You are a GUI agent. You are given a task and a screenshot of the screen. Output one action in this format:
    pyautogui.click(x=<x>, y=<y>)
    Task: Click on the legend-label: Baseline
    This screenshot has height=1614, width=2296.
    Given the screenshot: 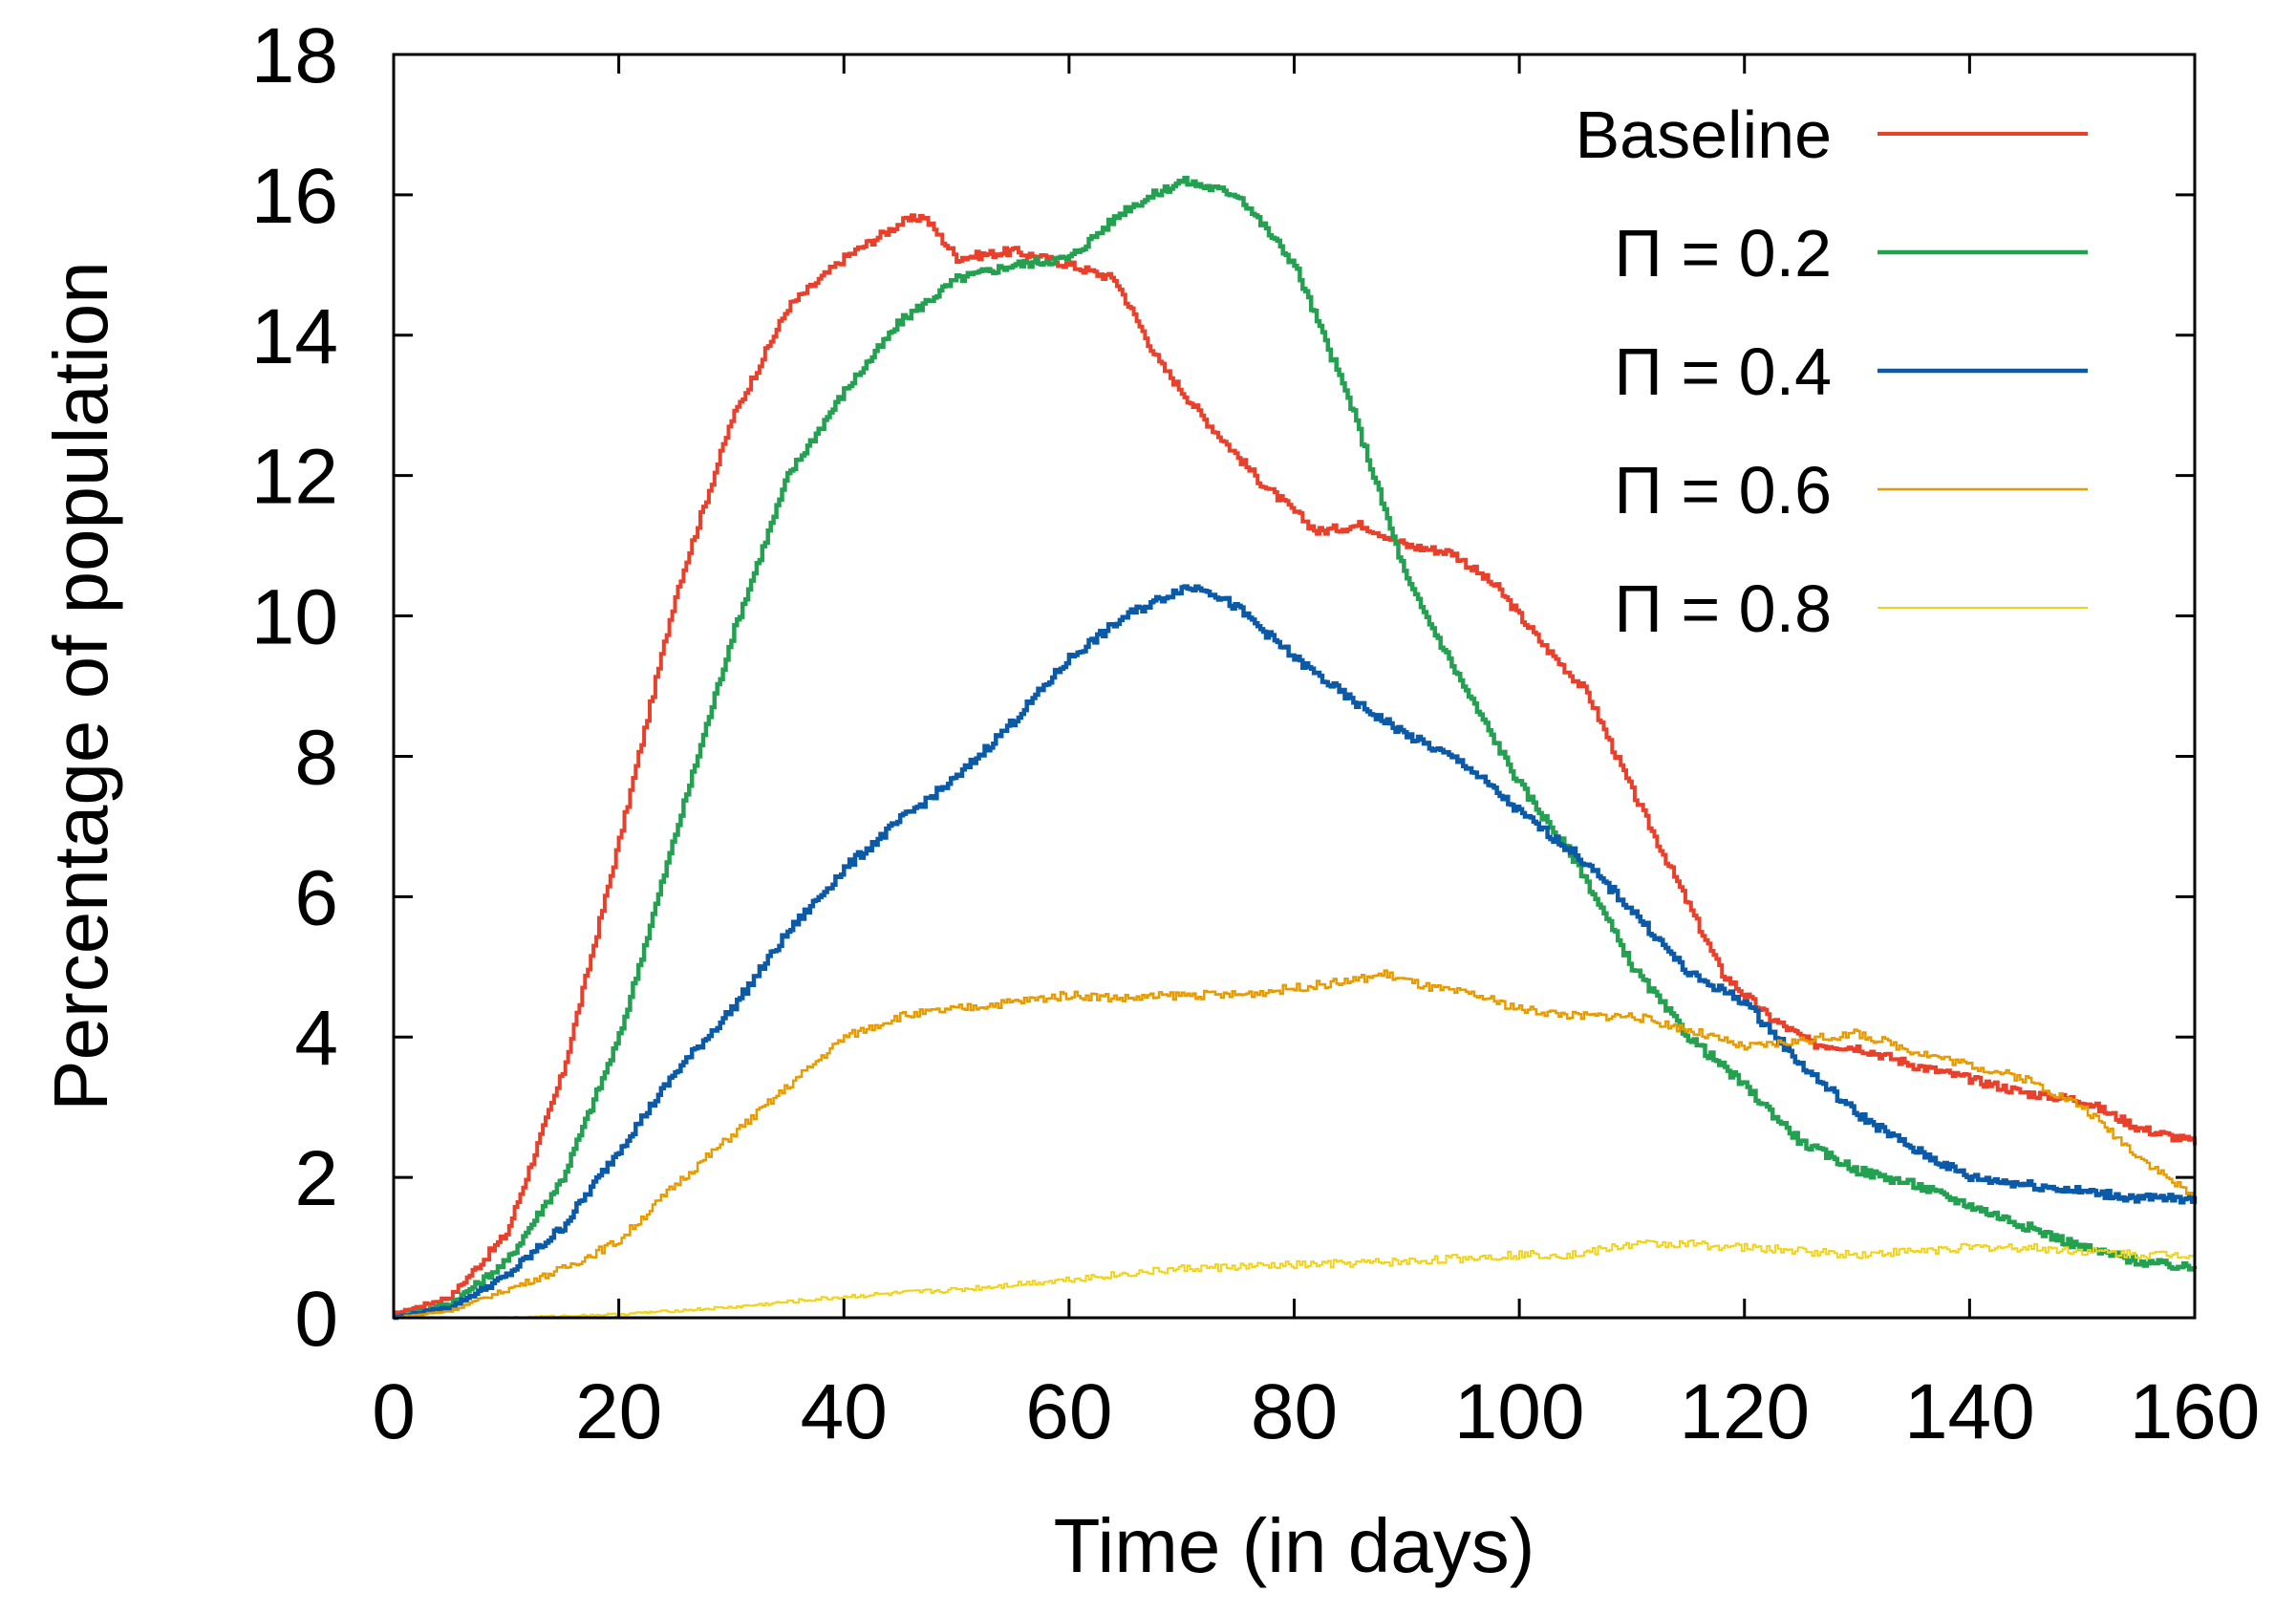 What is the action you would take?
    pyautogui.click(x=1704, y=134)
    